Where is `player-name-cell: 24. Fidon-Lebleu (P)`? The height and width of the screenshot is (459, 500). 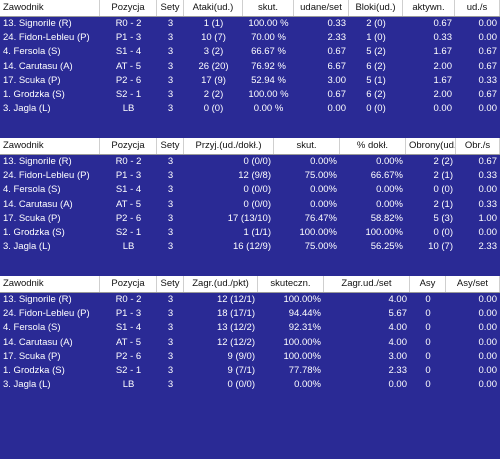
player-name-cell: 24. Fidon-Lebleu (P) is located at coordinates (46, 176).